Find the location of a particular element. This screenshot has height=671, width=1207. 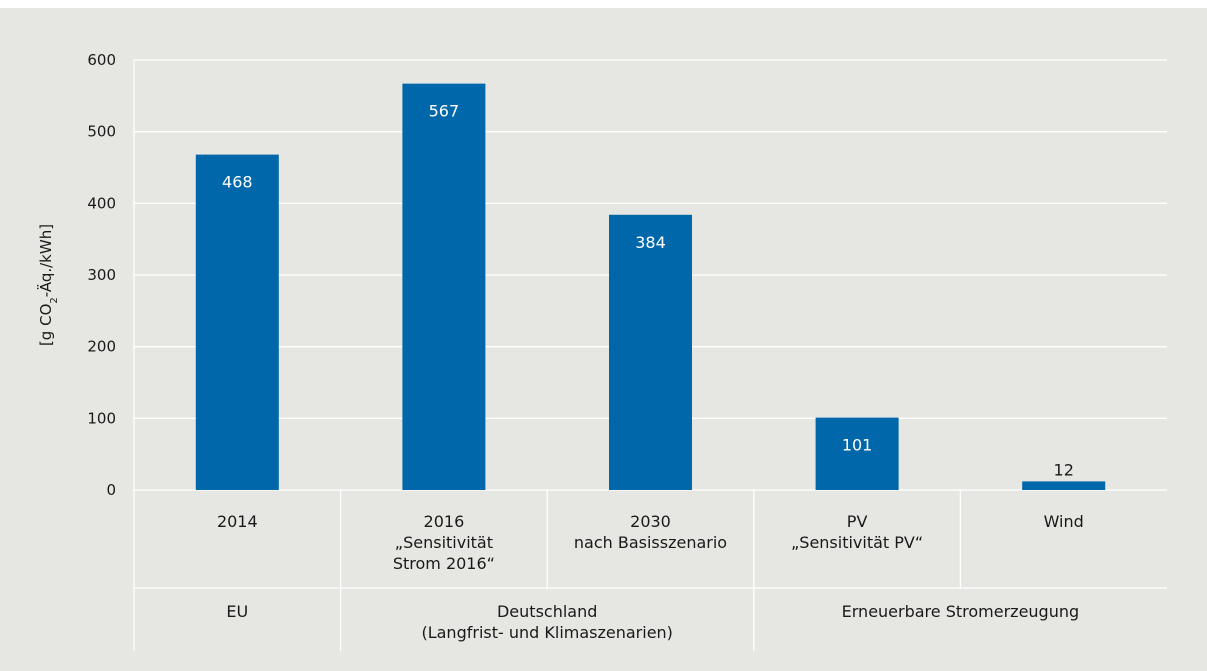

category-label-0-0: 2014 is located at coordinates (237, 521).